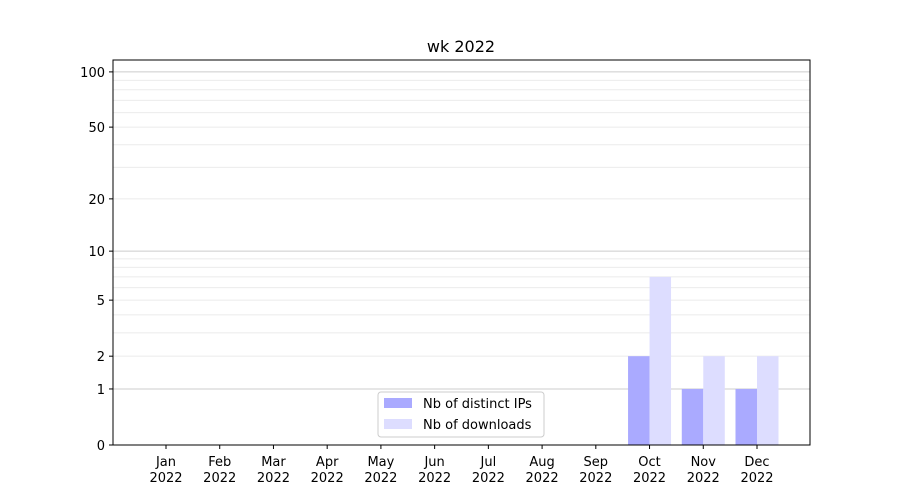 This screenshot has width=900, height=504. Describe the element at coordinates (477, 404) in the screenshot. I see `legend-label-ips: Nb of distinct IPs` at that location.